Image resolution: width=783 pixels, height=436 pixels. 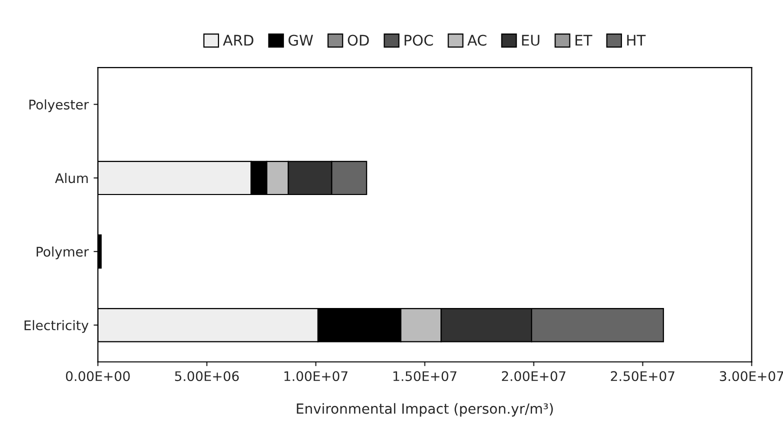 What do you see at coordinates (62, 253) in the screenshot?
I see `y-tick-label: Polymer` at bounding box center [62, 253].